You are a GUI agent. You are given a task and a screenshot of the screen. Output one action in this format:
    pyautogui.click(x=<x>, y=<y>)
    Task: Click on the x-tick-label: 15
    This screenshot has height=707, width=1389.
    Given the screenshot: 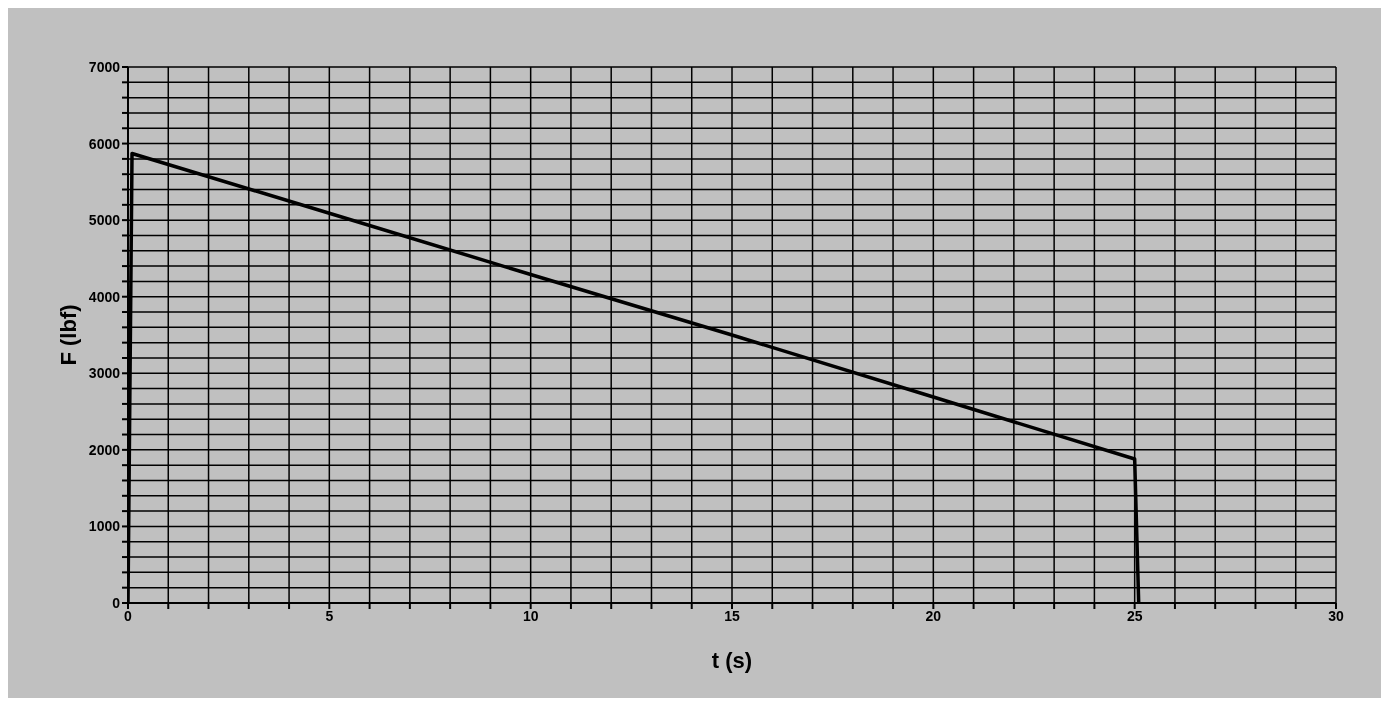 What is the action you would take?
    pyautogui.click(x=732, y=615)
    